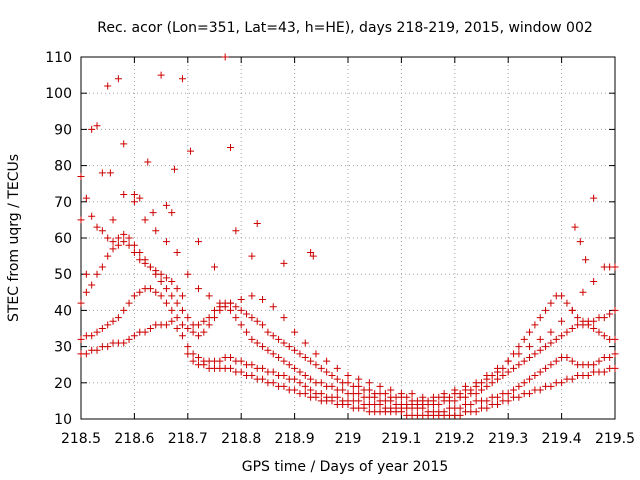  Describe the element at coordinates (295, 439) in the screenshot. I see `x-tick-label: 218.9` at that location.